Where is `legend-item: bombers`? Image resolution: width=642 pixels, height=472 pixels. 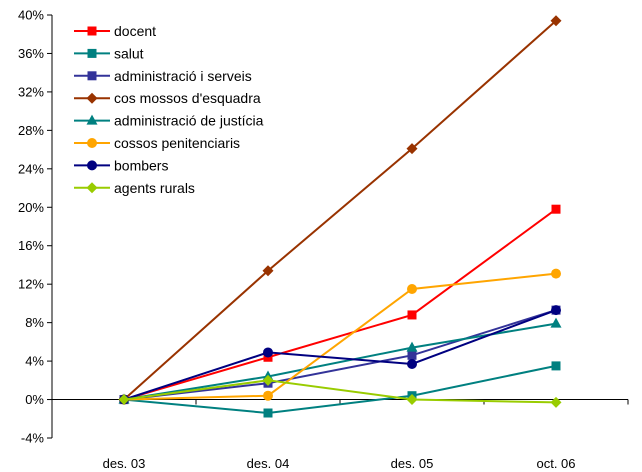 legend-item: bombers is located at coordinates (121, 165).